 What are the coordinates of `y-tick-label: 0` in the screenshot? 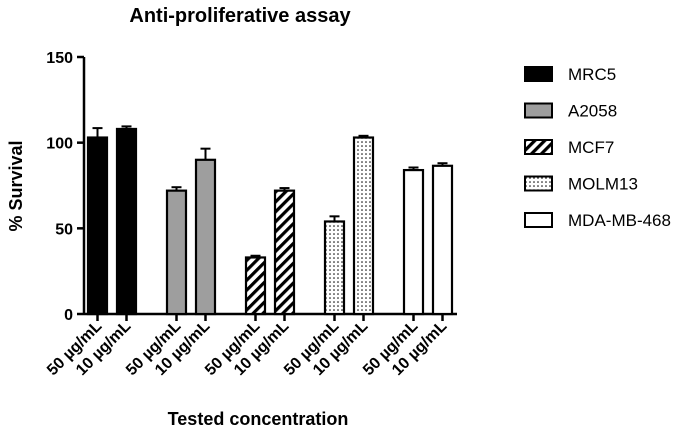 It's located at (68, 315).